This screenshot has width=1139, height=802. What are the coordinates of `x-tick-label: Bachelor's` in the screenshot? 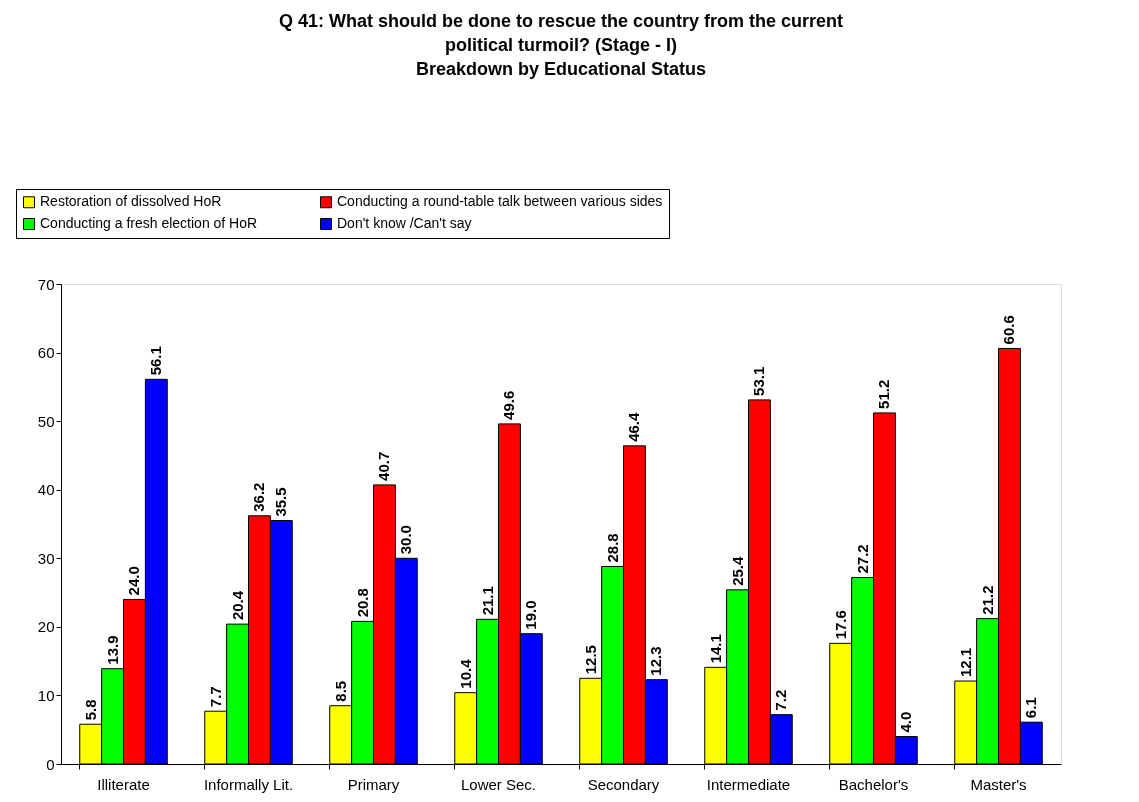 It's located at (873, 784).